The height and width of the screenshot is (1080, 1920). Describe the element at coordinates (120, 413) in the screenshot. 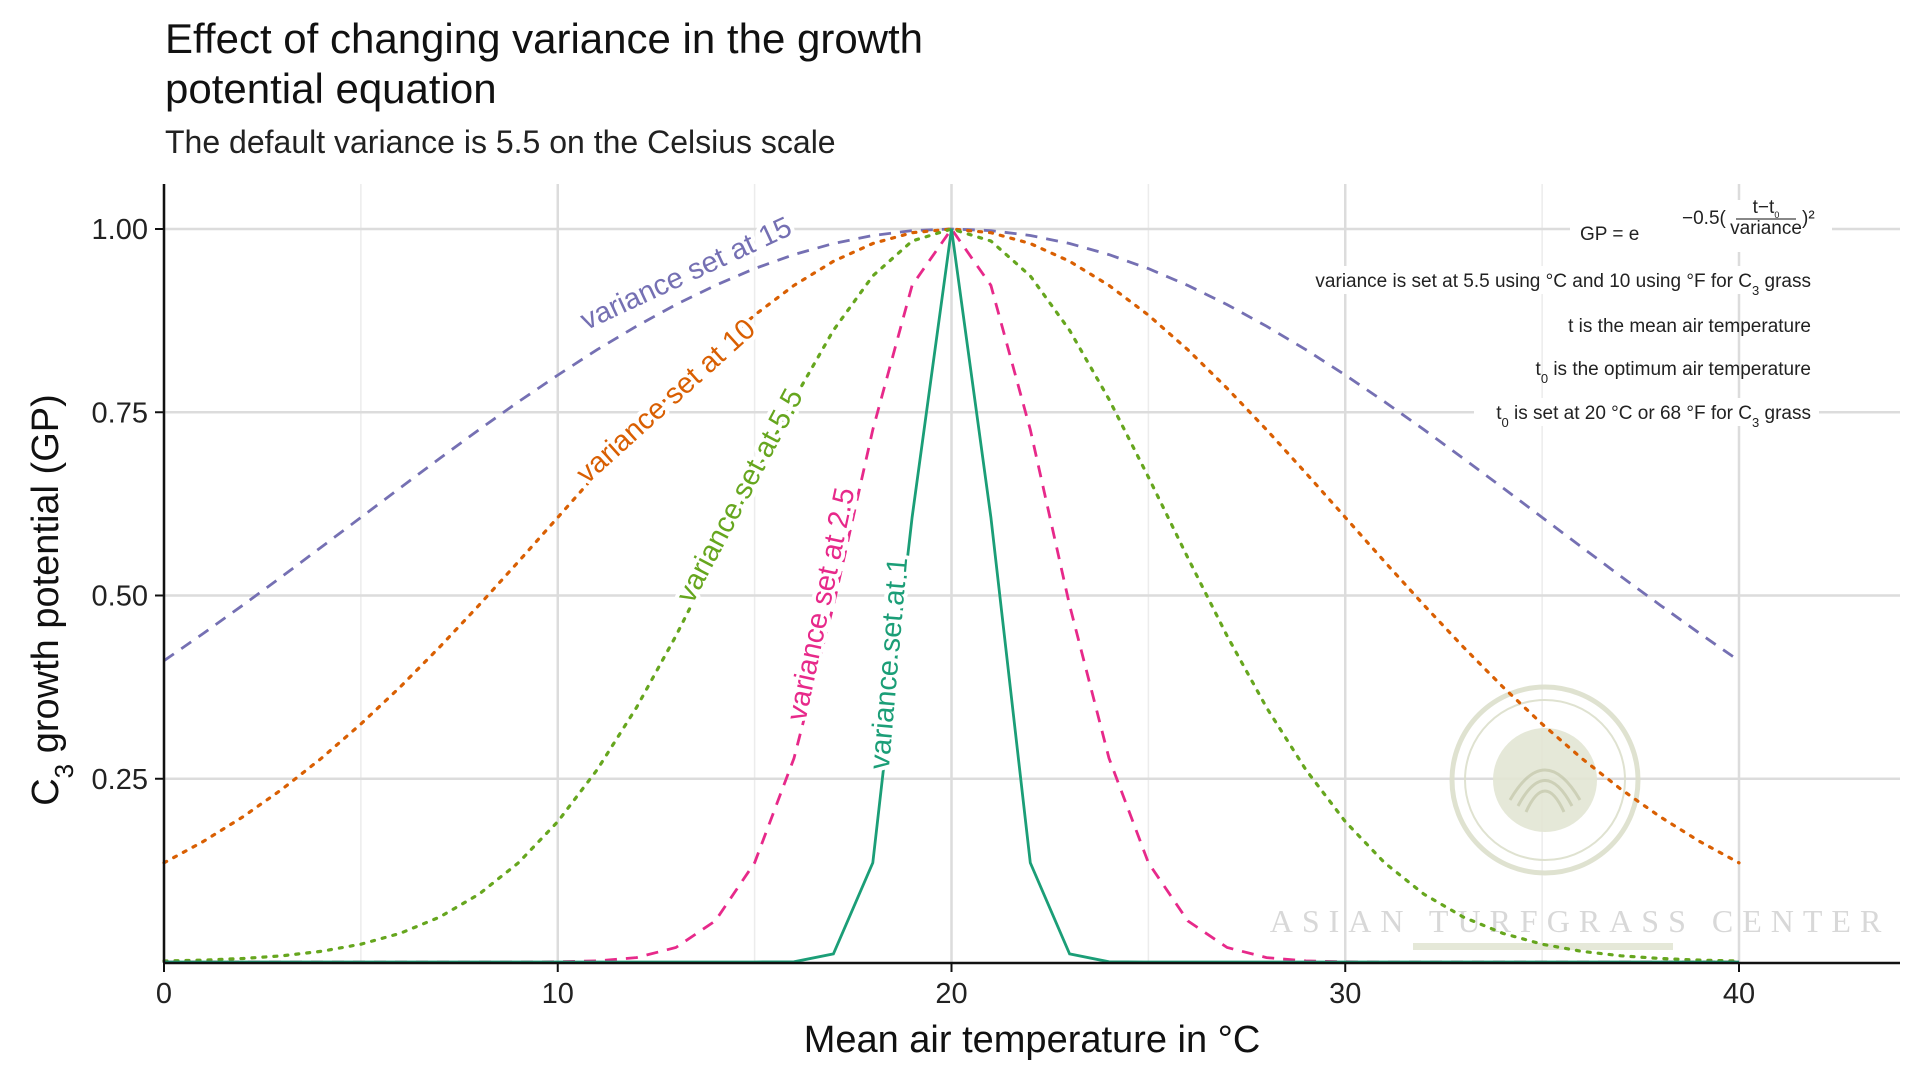

I see `y-tick-label: 0.75` at that location.